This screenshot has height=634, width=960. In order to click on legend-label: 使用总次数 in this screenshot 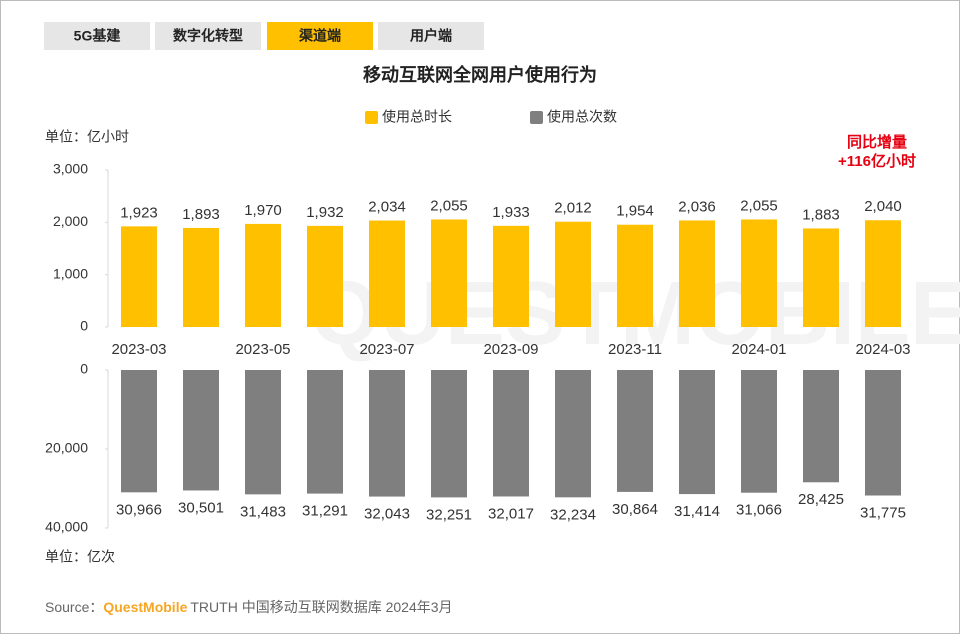, I will do `click(582, 117)`.